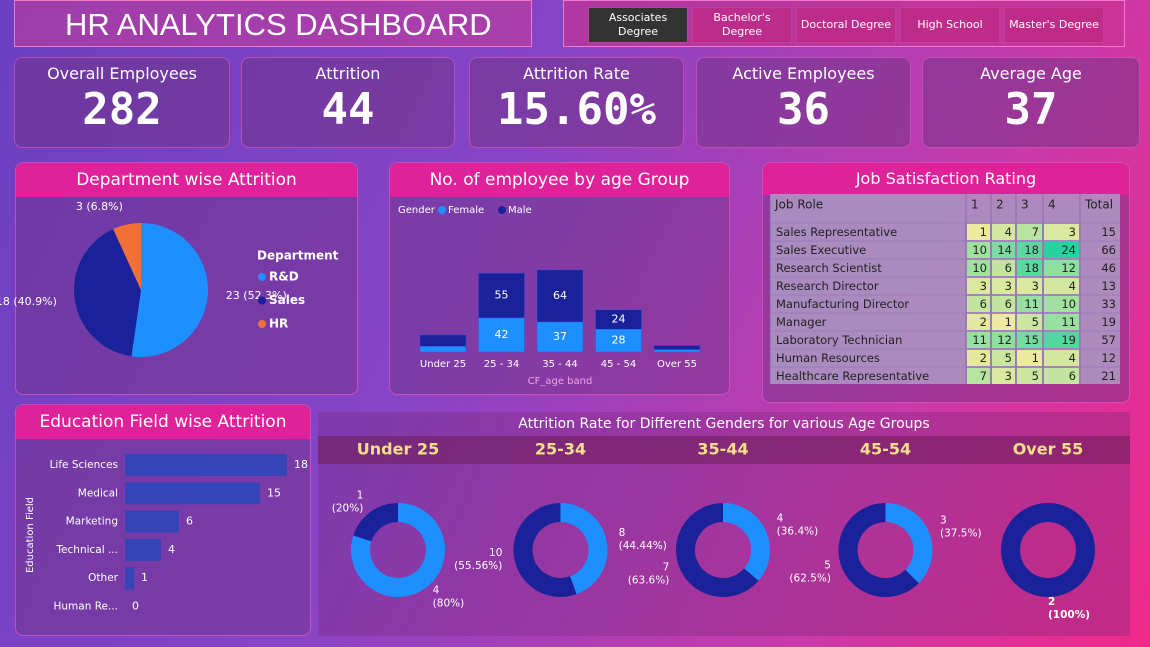  Describe the element at coordinates (256, 295) in the screenshot. I see `data-label: 23 (52.3%)` at that location.